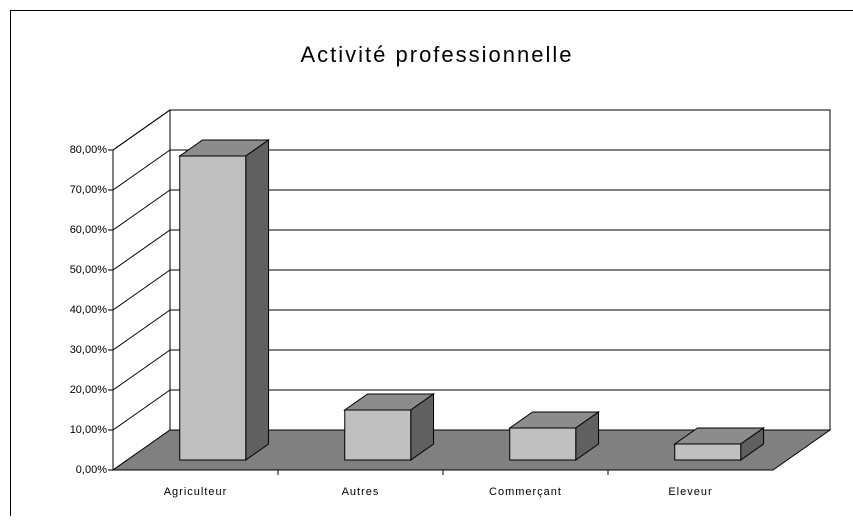  What do you see at coordinates (89, 150) in the screenshot?
I see `y-tick-label: 80,00%` at bounding box center [89, 150].